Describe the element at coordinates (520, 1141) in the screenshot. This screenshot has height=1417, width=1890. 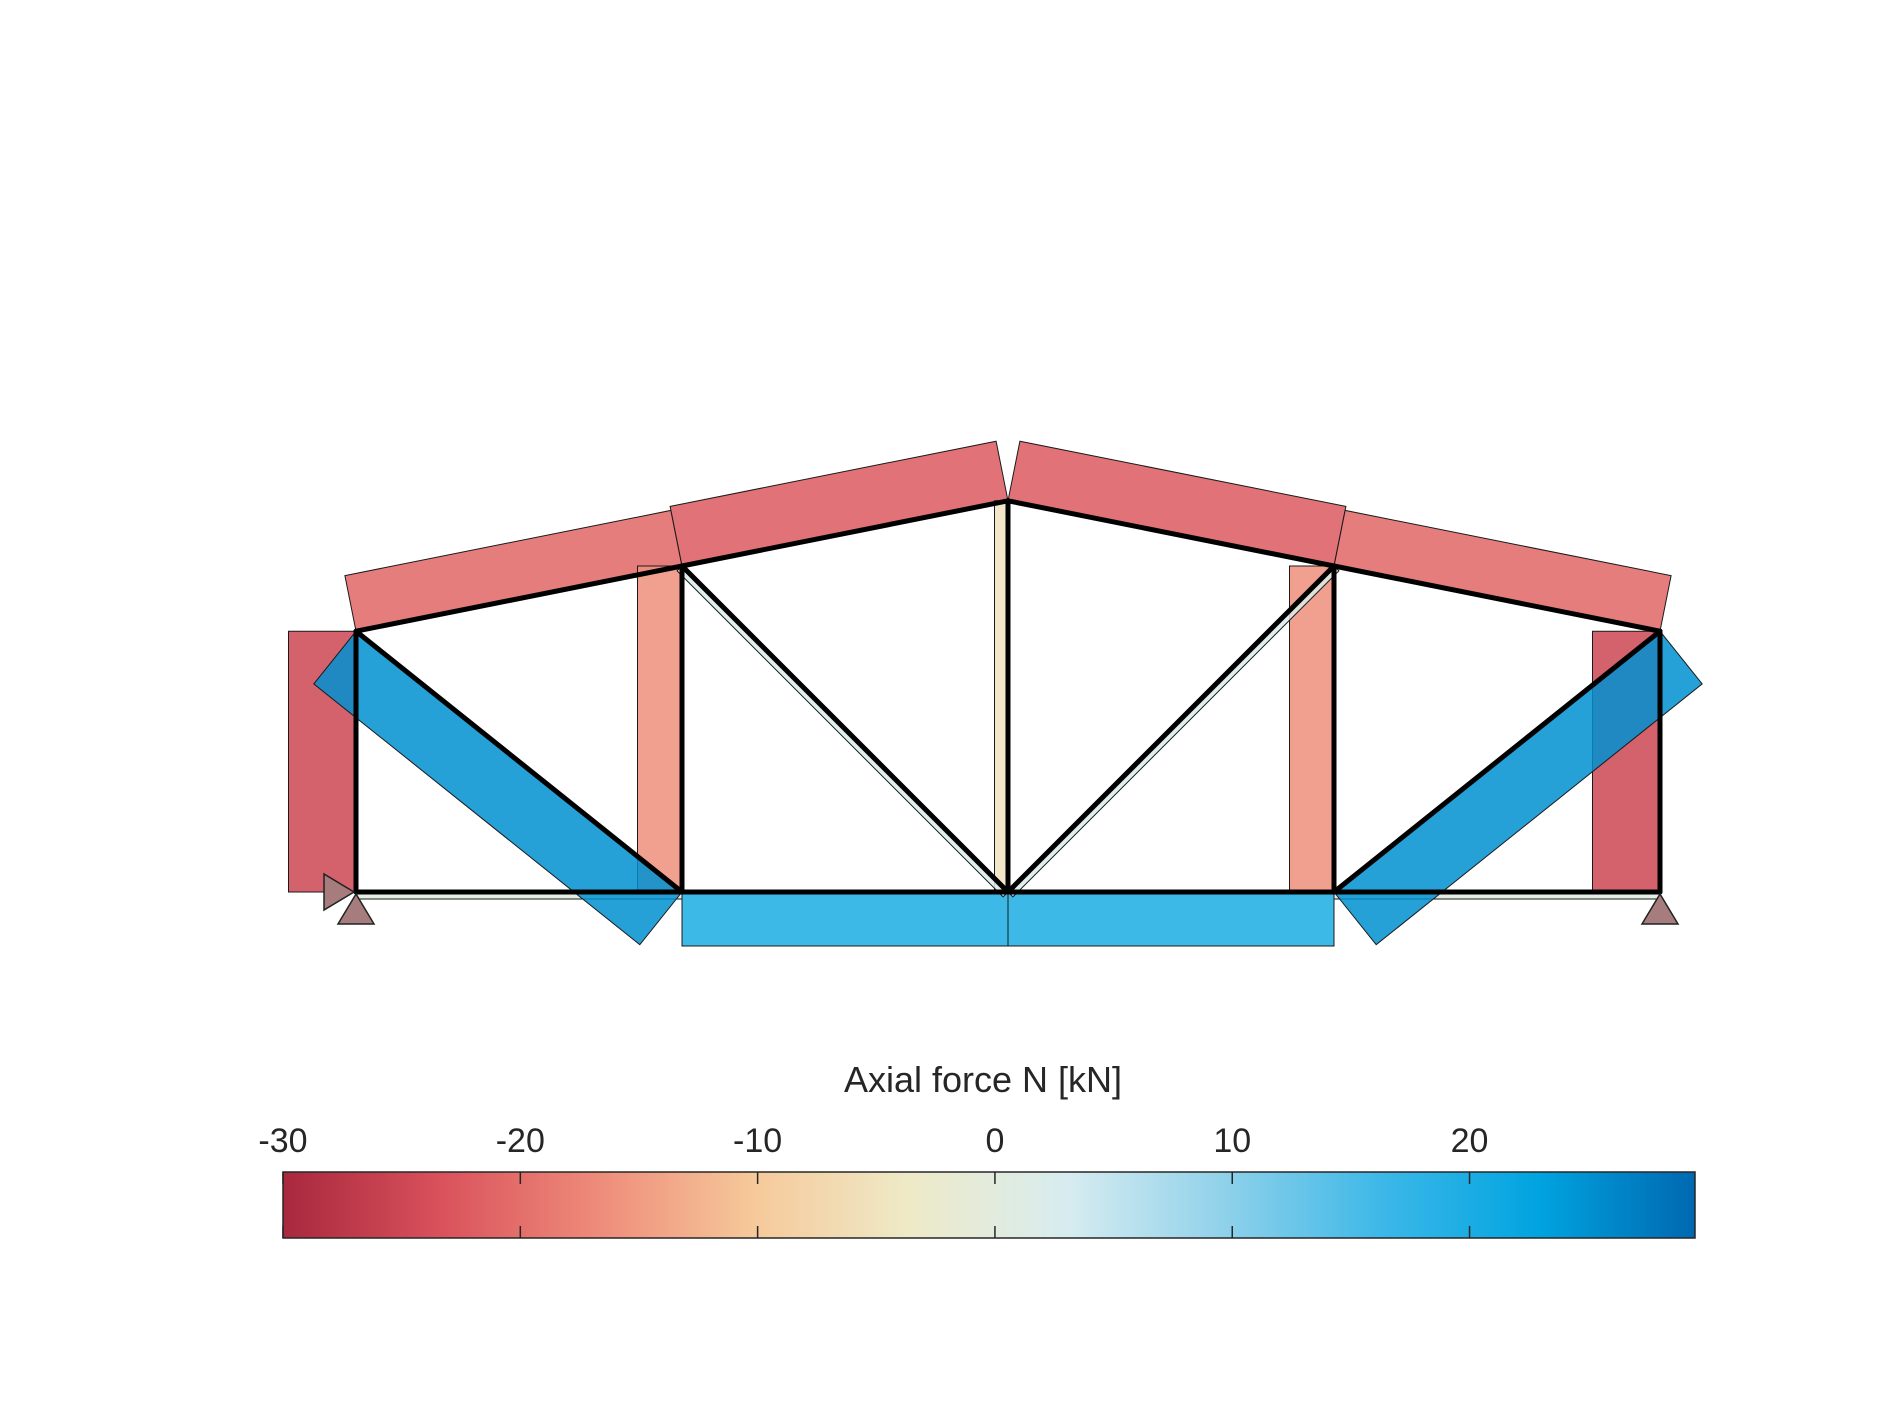
I see `colorbar-tick-label: -20` at that location.